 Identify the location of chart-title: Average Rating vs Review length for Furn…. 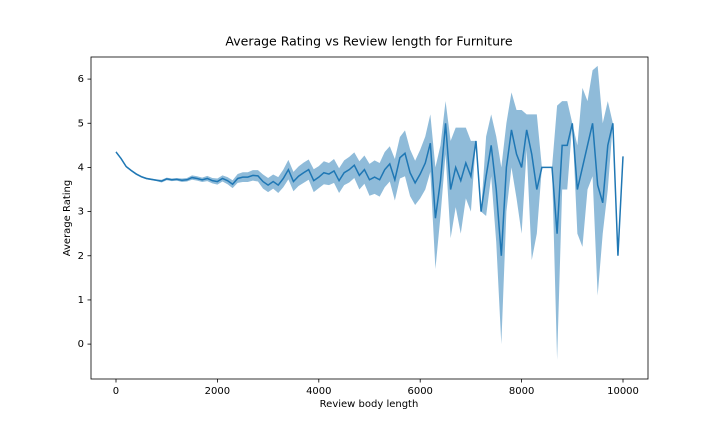
(368, 41).